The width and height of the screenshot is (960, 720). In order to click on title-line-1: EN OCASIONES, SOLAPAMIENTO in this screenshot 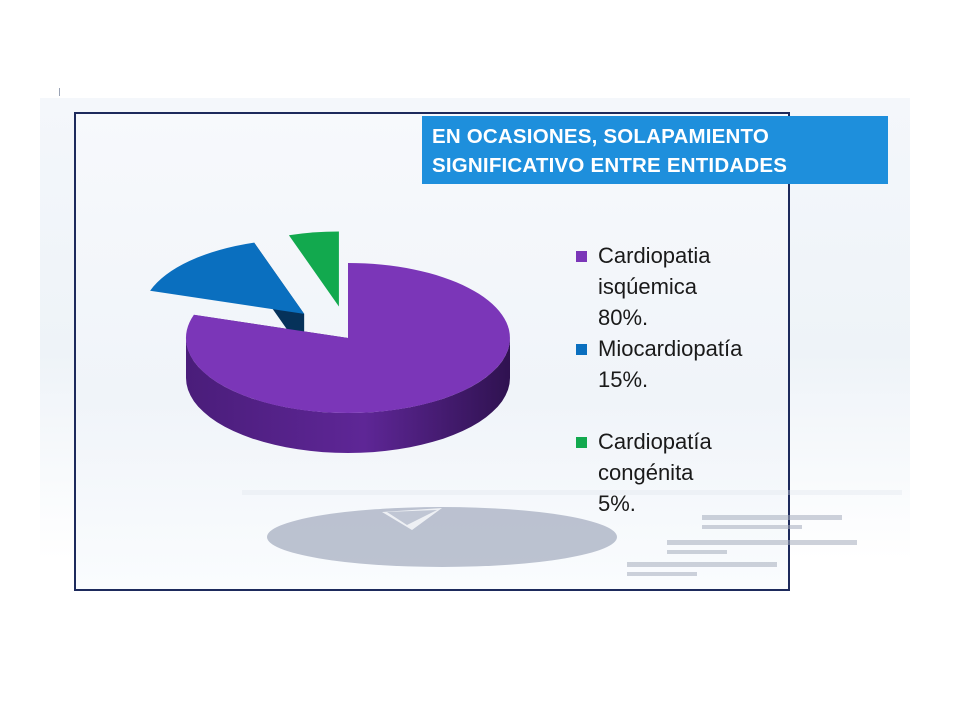, I will do `click(601, 136)`.